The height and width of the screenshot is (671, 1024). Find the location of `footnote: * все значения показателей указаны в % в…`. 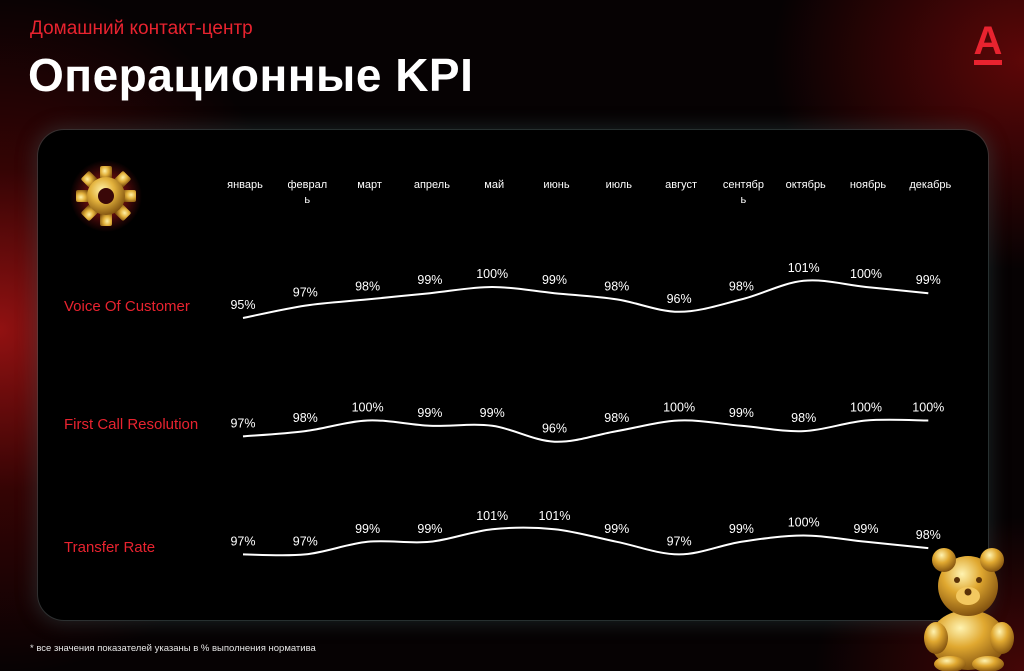

footnote: * все значения показателей указаны в % в… is located at coordinates (173, 648).